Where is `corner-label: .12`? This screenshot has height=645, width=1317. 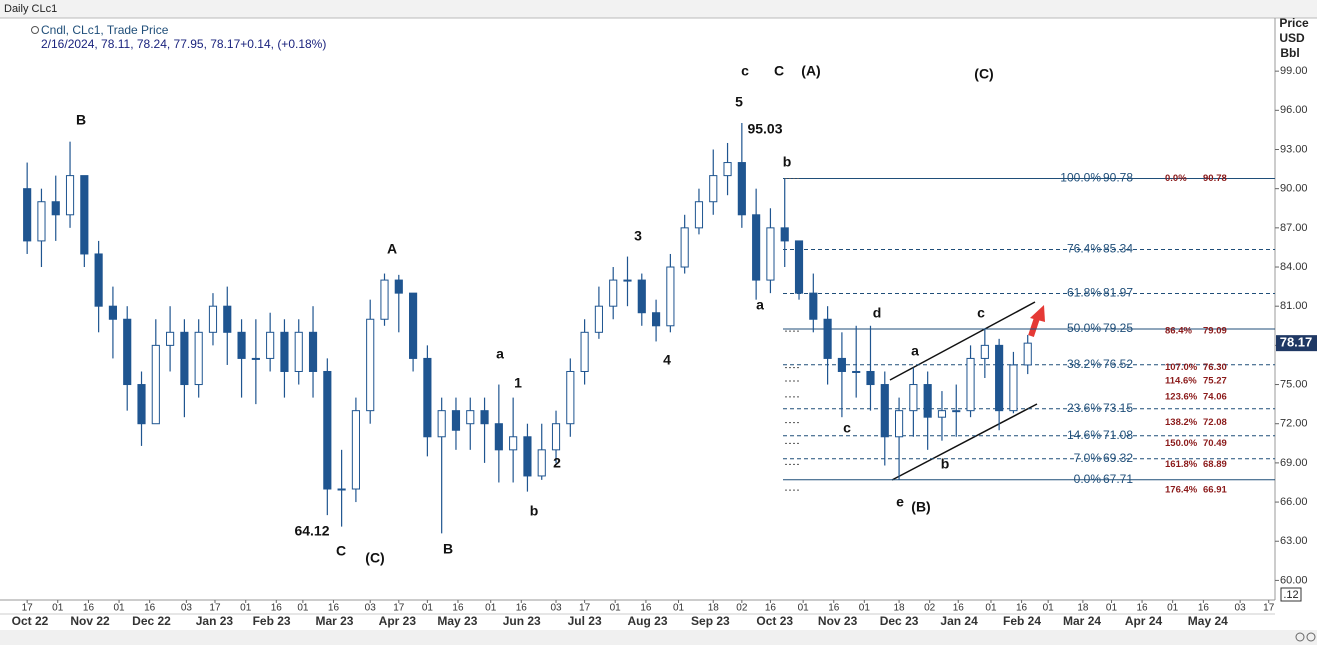
corner-label: .12 is located at coordinates (1290, 595).